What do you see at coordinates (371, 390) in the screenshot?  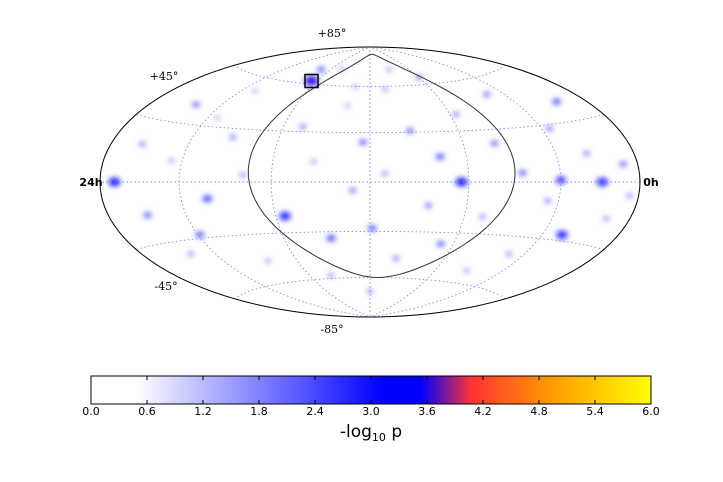 I see `colorbar-gradient` at bounding box center [371, 390].